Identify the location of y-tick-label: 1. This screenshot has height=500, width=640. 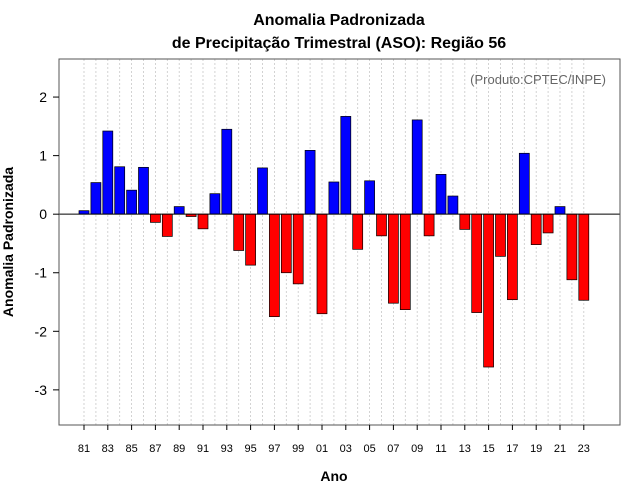
(43, 156).